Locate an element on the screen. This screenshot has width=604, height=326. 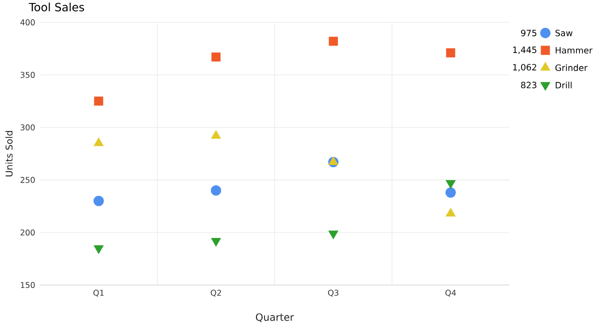
x-tick-label: Q1 is located at coordinates (98, 293).